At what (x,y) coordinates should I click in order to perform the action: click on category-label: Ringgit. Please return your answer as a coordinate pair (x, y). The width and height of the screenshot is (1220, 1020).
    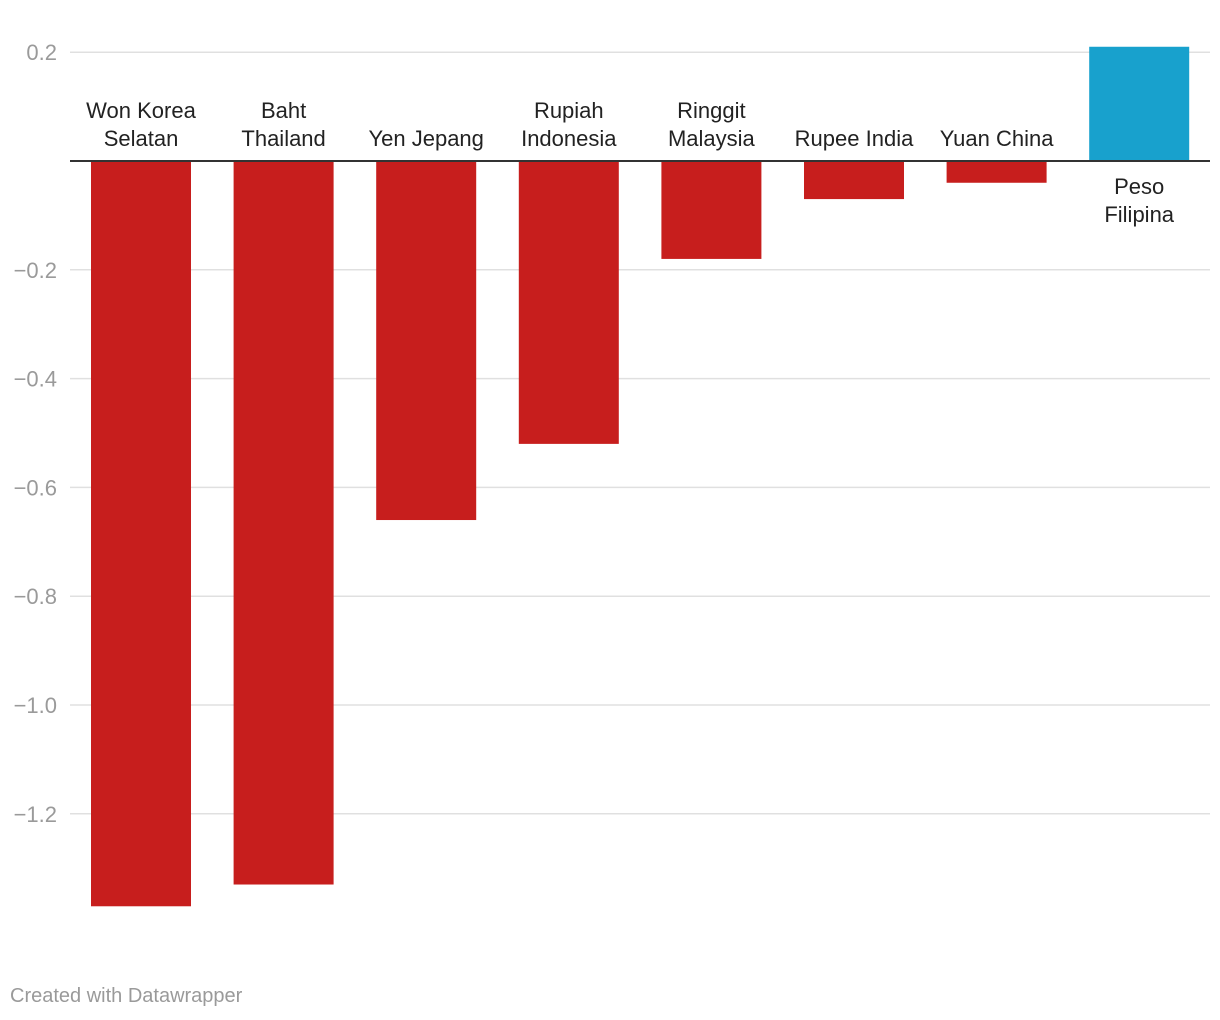
    Looking at the image, I should click on (711, 110).